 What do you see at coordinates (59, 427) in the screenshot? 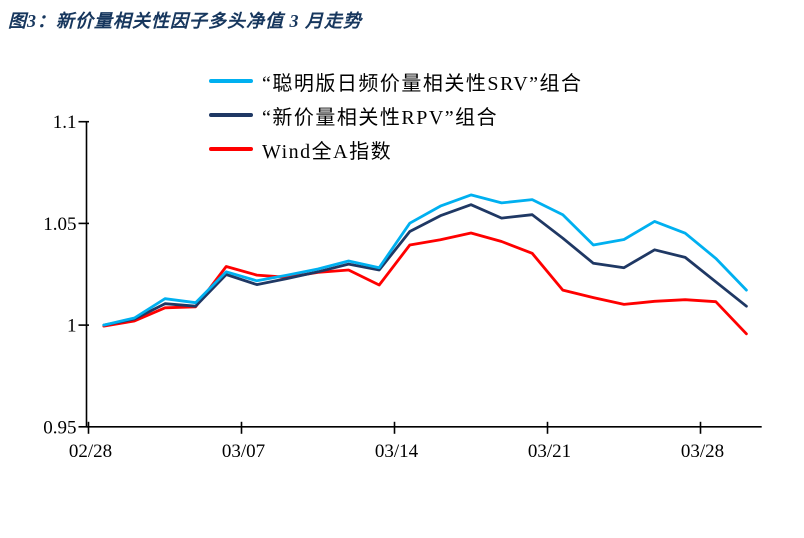
I see `y-tick-label: 0.95` at bounding box center [59, 427].